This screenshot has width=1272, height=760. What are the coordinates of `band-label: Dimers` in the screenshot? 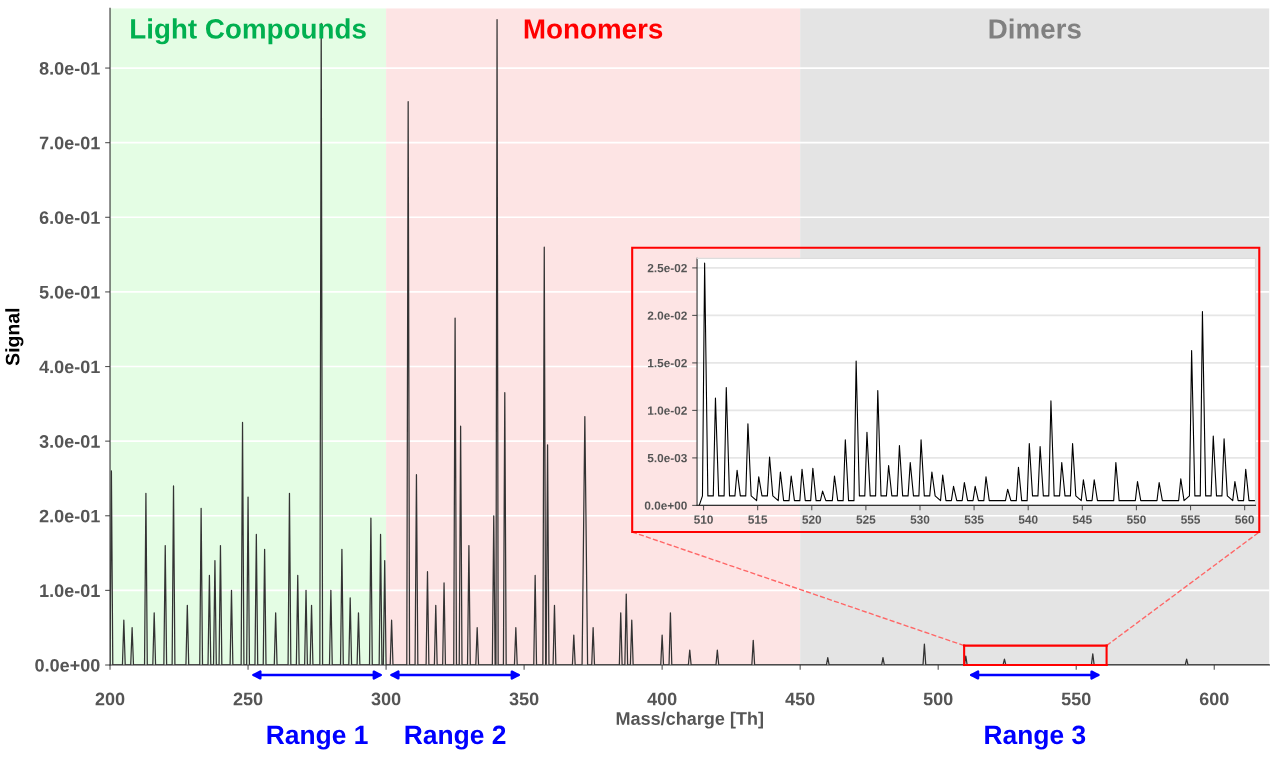 It's located at (1035, 28).